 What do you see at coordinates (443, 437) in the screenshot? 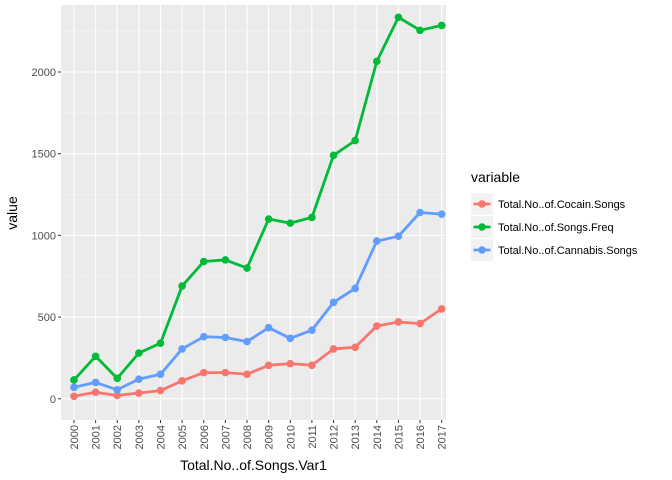
I see `x-tick-label: 2017` at bounding box center [443, 437].